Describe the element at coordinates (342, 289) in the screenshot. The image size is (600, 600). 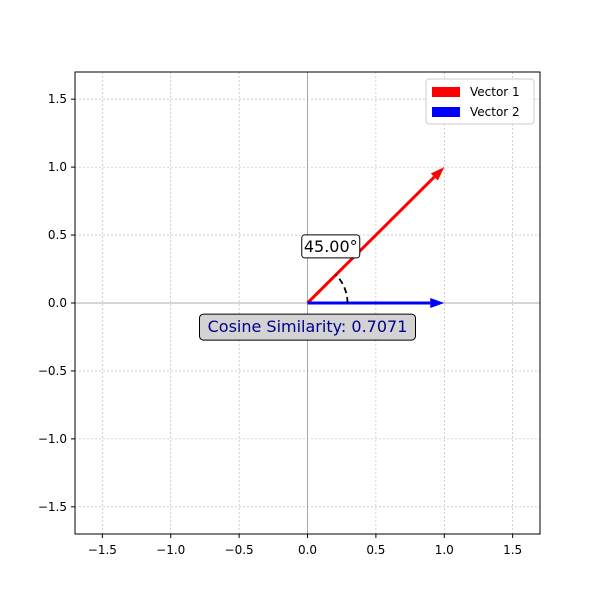
I see `angle-arc` at that location.